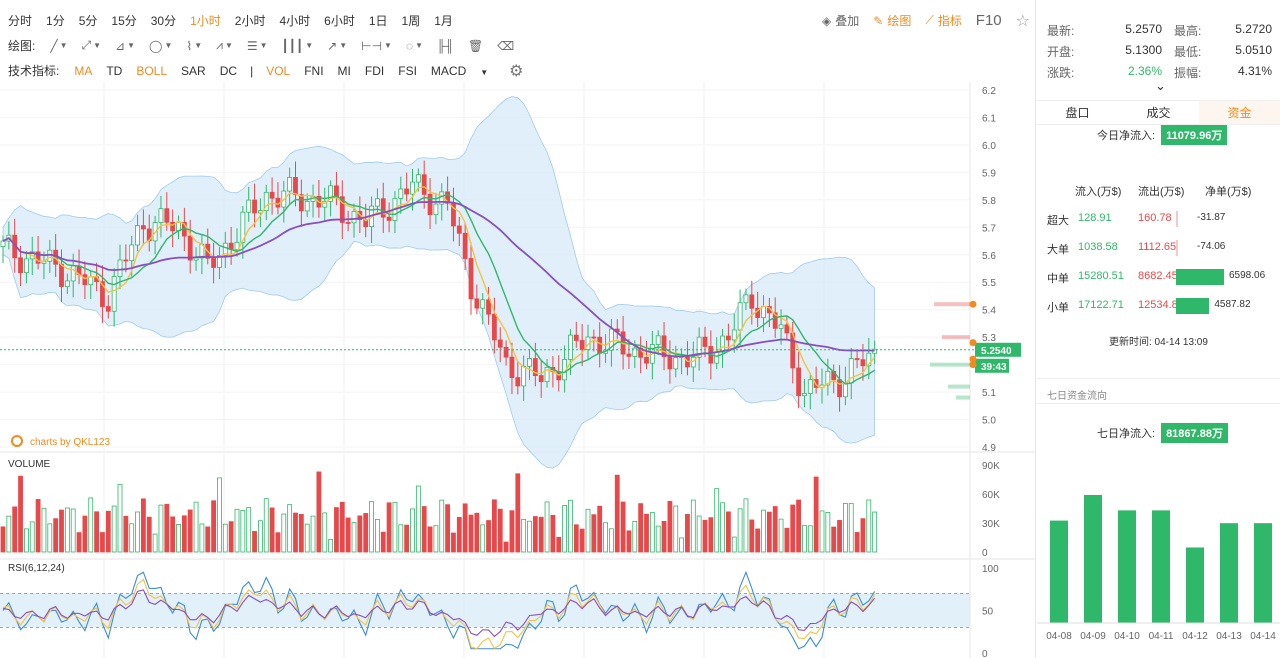 The image size is (1280, 658). Describe the element at coordinates (1126, 434) in the screenshot. I see `seven-day-label: 七日净流入:` at that location.